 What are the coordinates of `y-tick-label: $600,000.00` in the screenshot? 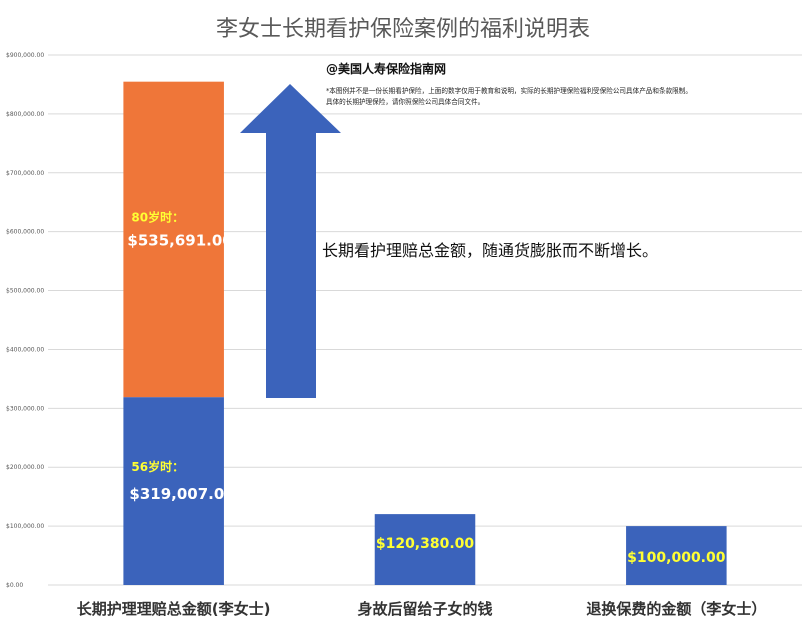 It's located at (25, 232).